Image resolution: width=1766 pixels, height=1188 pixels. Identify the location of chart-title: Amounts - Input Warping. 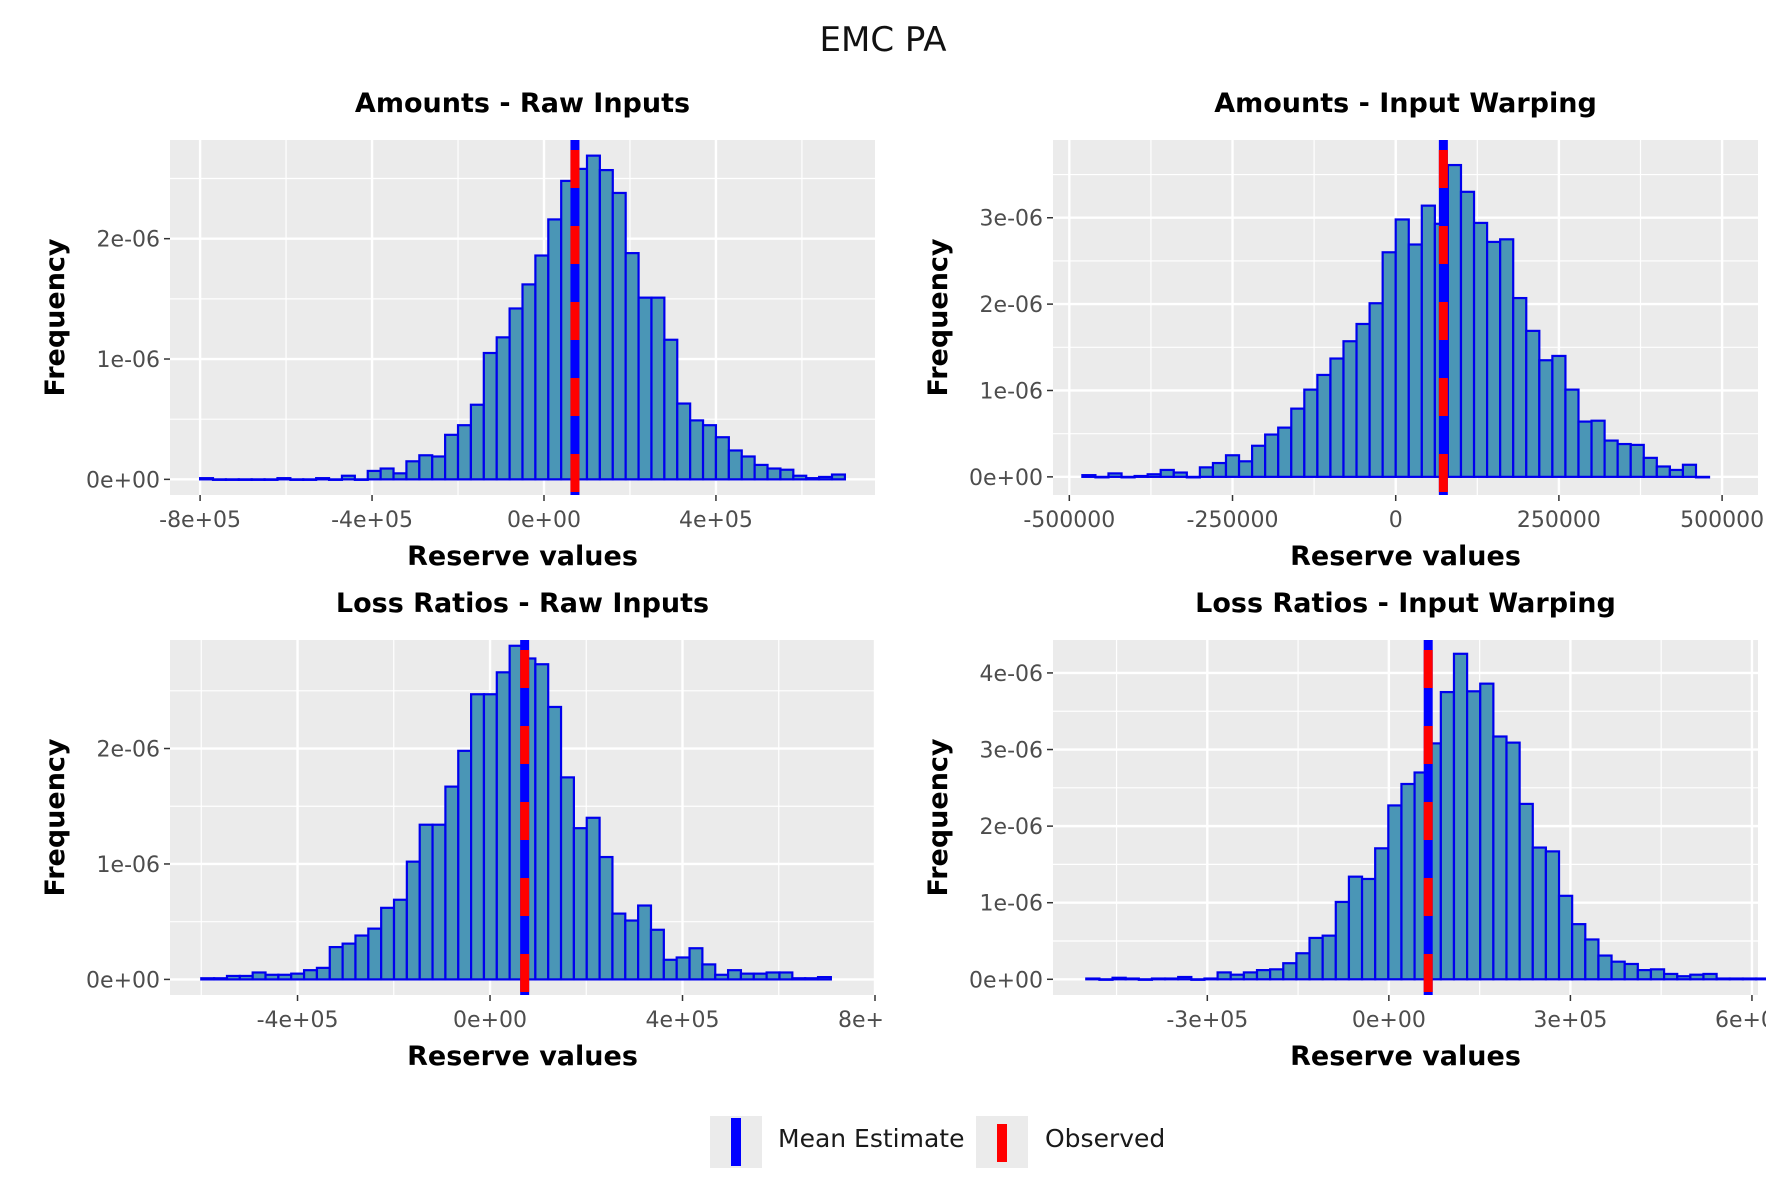
(1405, 103).